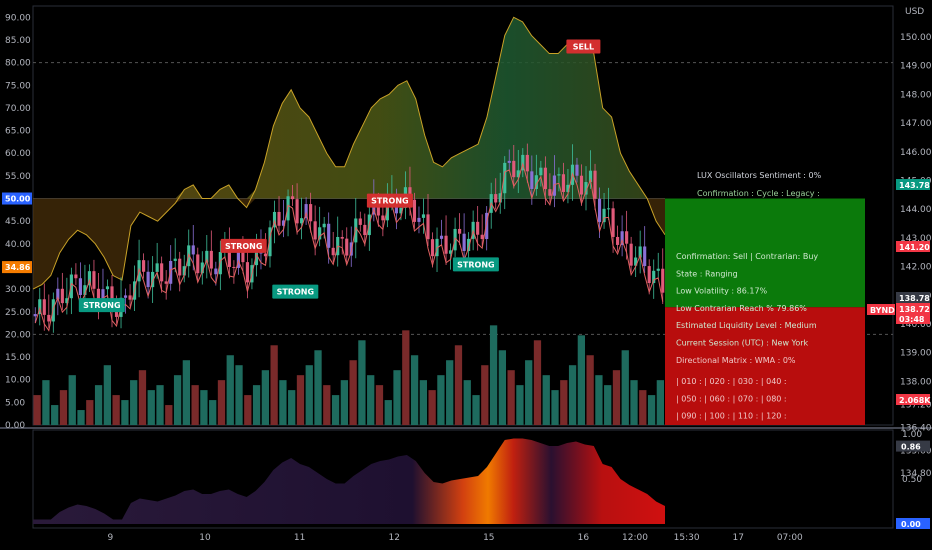  Describe the element at coordinates (916, 405) in the screenshot. I see `right-axis-tick: 137.20` at that location.